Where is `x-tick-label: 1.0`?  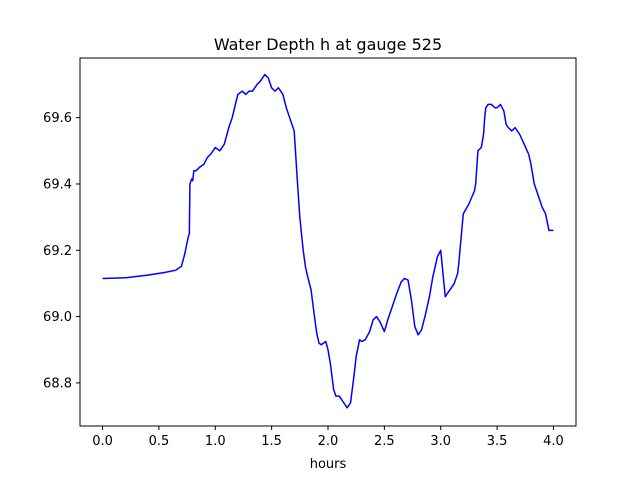
x-tick-label: 1.0 is located at coordinates (215, 441).